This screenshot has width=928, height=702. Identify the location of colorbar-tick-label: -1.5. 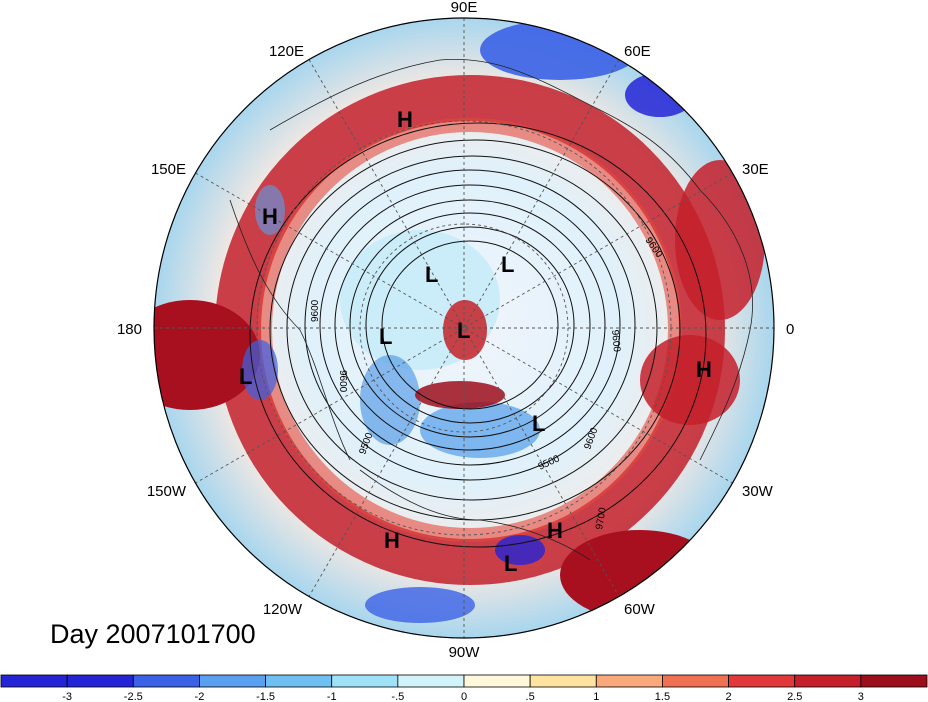
(265, 696).